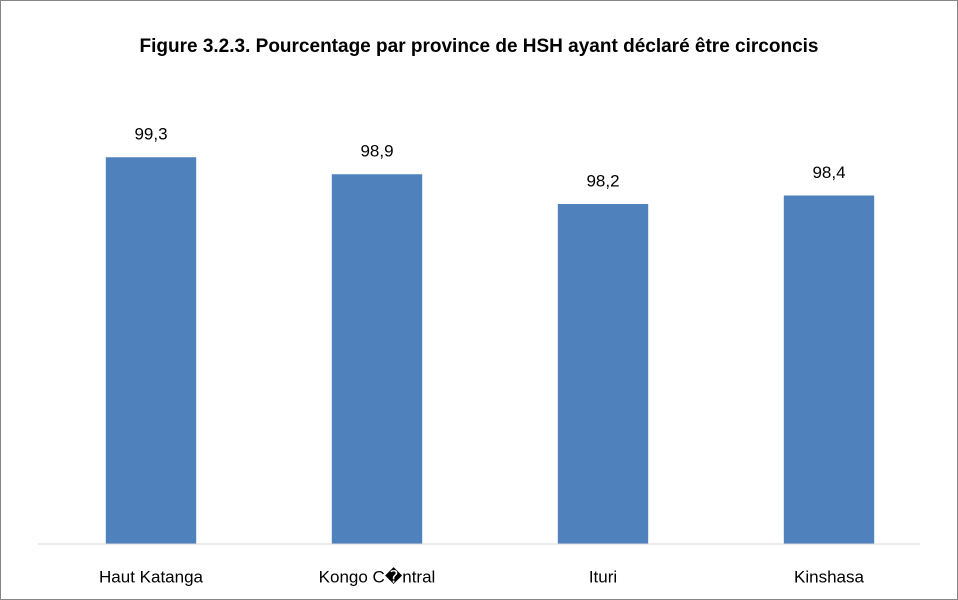 This screenshot has width=958, height=600. I want to click on x-tick-label: Ituri, so click(603, 576).